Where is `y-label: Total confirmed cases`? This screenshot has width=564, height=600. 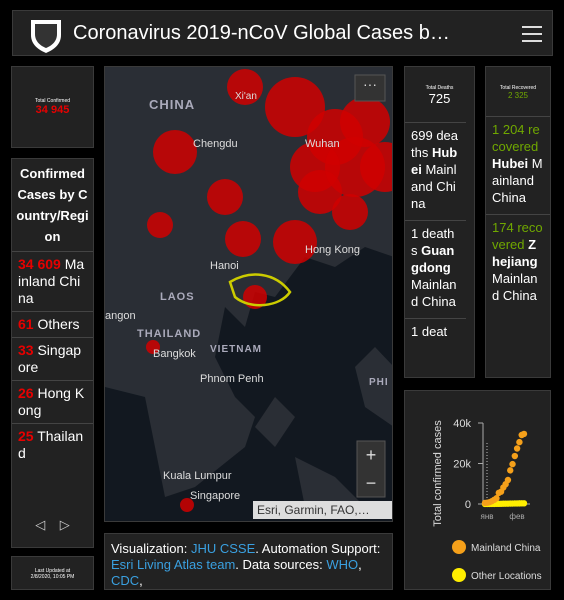
y-label: Total confirmed cases is located at coordinates (438, 473).